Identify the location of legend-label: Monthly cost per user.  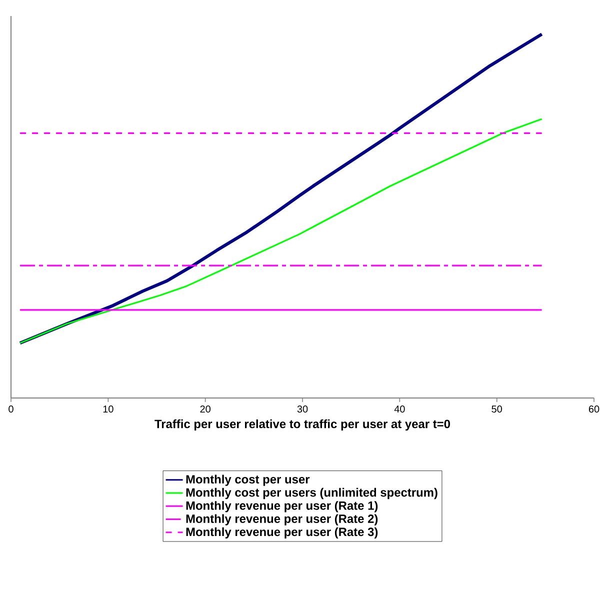
(248, 480).